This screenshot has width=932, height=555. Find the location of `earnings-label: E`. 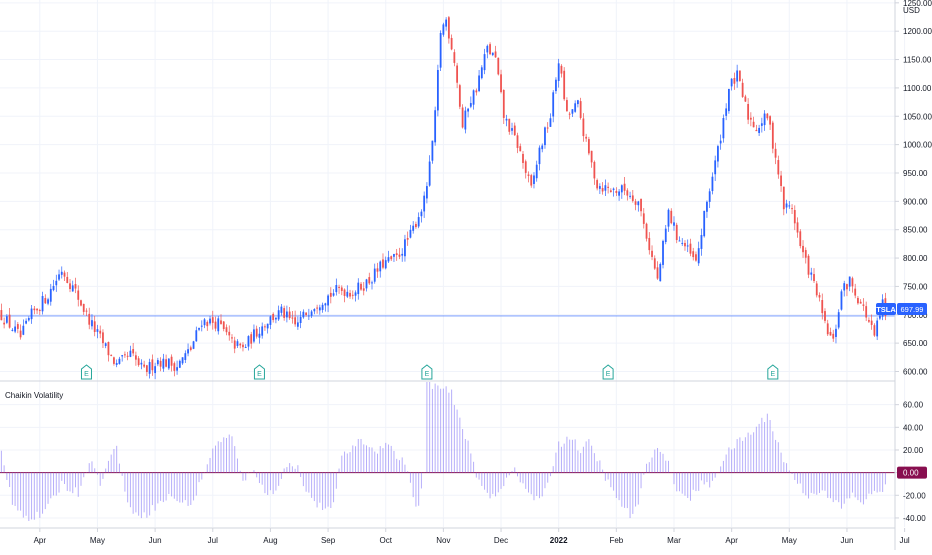

earnings-label: E is located at coordinates (259, 374).